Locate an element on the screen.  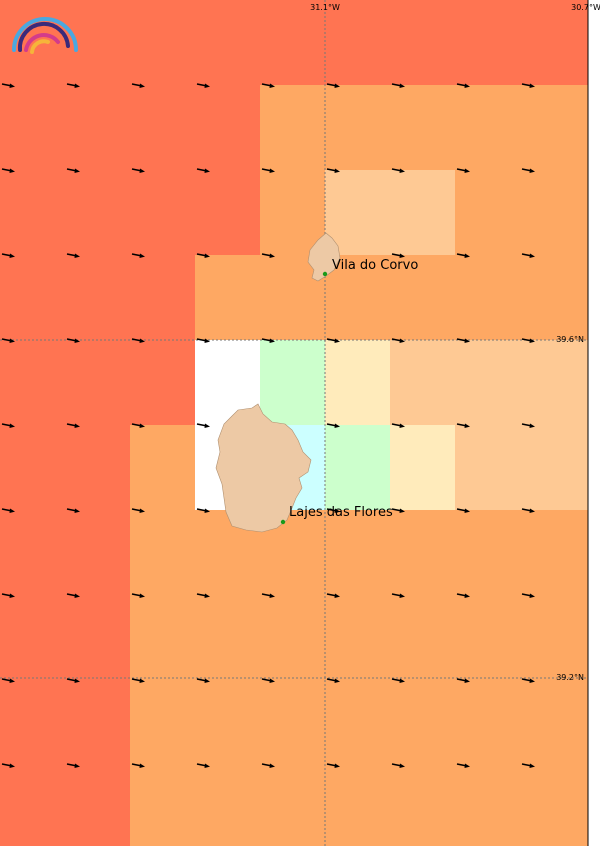
lat-label: 39.2°N is located at coordinates (570, 677).